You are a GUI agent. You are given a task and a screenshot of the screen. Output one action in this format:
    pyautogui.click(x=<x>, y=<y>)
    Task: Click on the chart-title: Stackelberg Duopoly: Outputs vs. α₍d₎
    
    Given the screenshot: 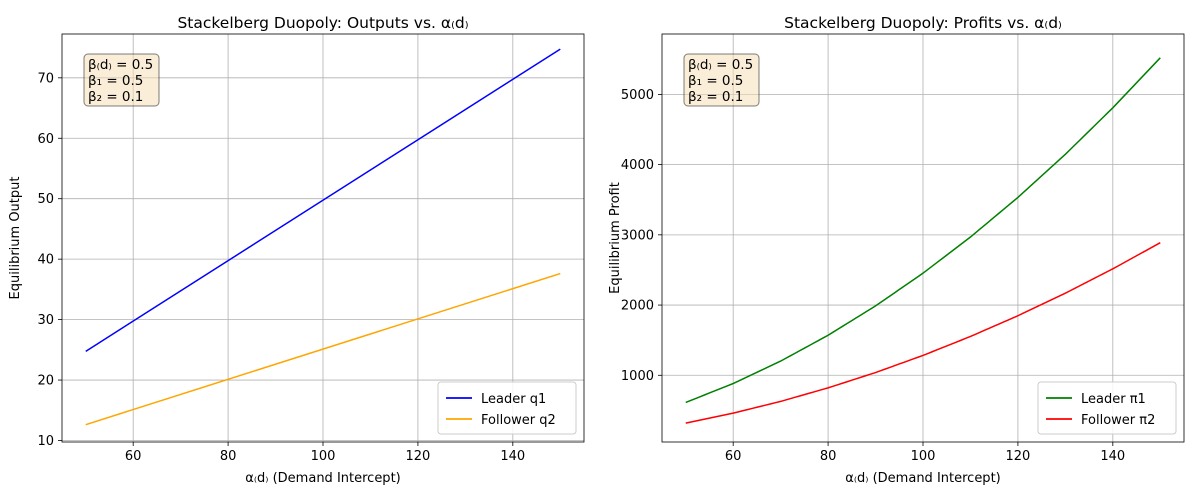 What is the action you would take?
    pyautogui.click(x=322, y=23)
    